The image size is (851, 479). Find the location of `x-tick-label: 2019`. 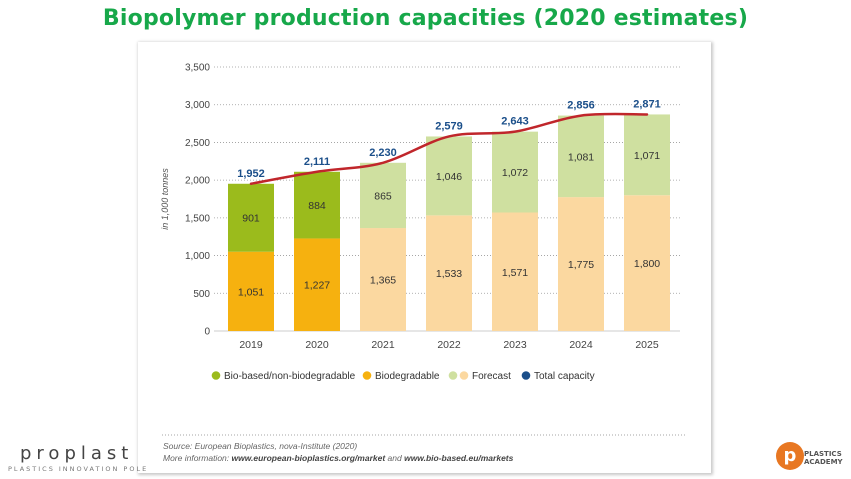

x-tick-label: 2019 is located at coordinates (251, 345).